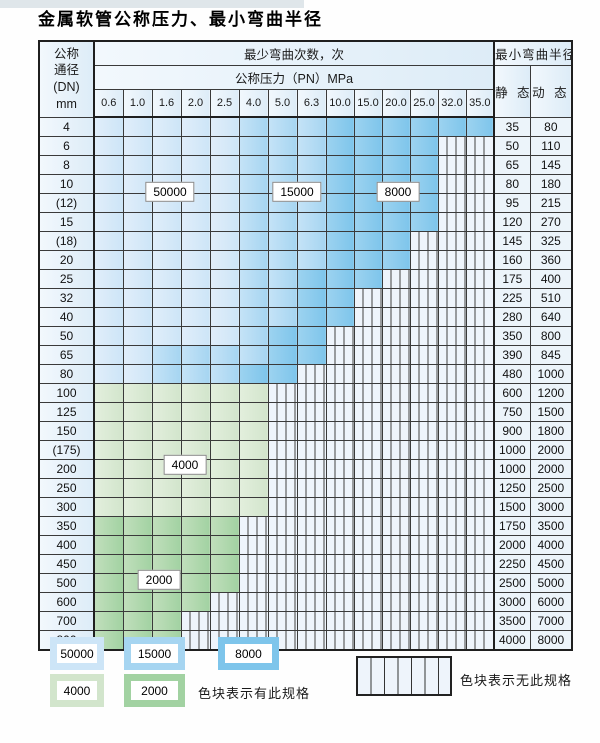 Image resolution: width=600 pixels, height=743 pixels. I want to click on static-radius-cell: 1000, so click(512, 469).